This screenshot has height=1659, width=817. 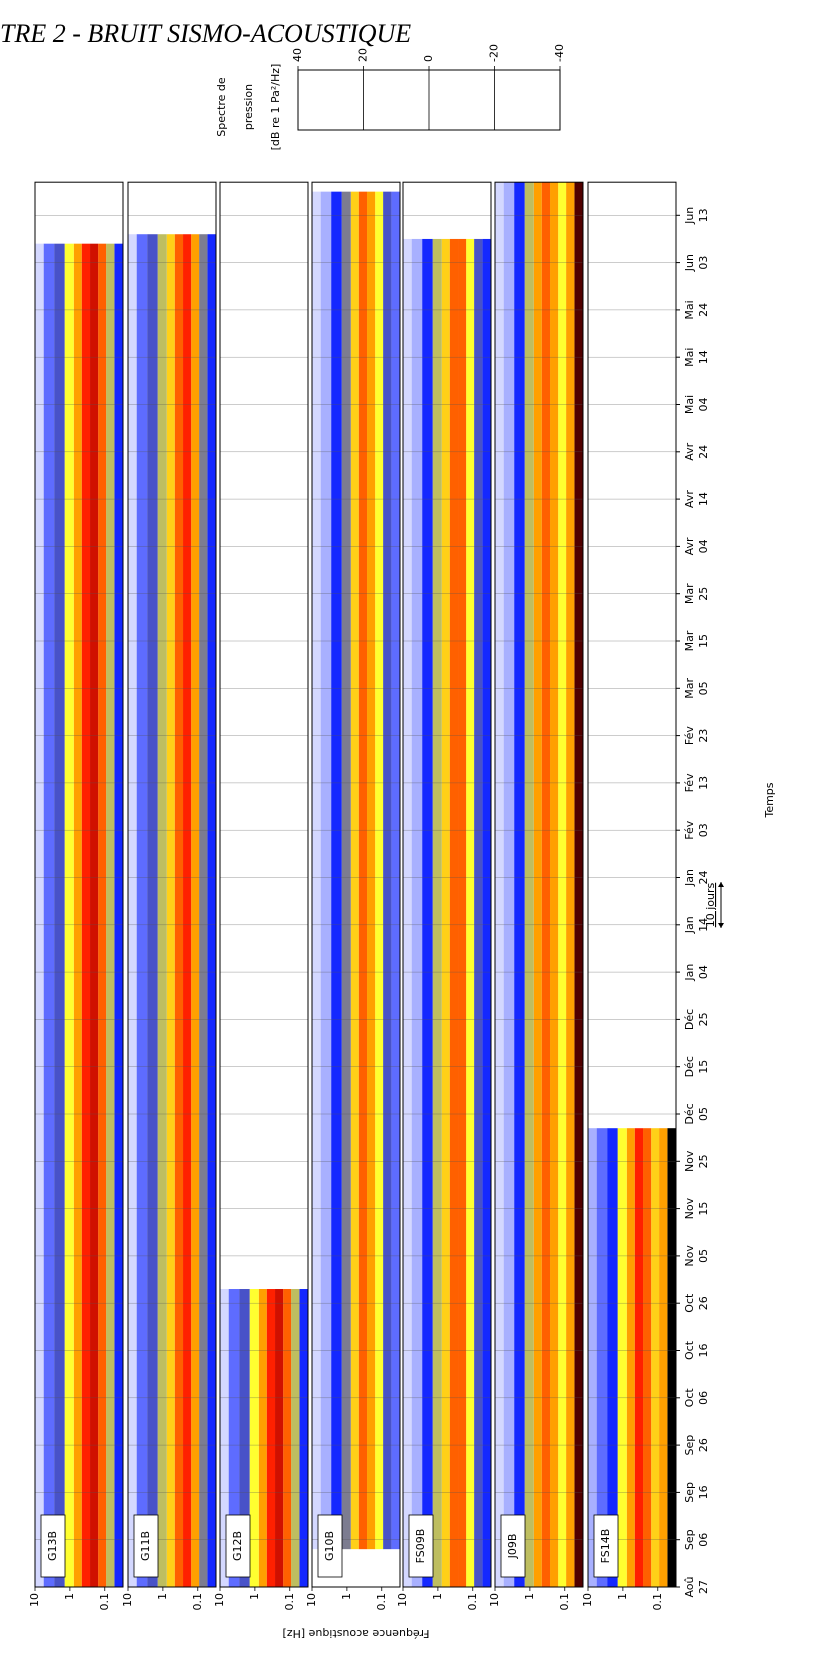 What do you see at coordinates (703, 688) in the screenshot?
I see `x-tick-label: 05` at bounding box center [703, 688].